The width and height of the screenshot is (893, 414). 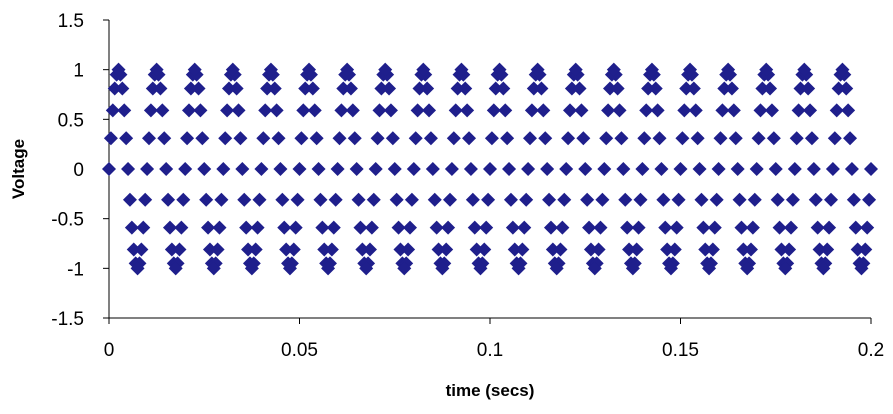 What do you see at coordinates (490, 350) in the screenshot?
I see `x-tick-label: 0.1` at bounding box center [490, 350].